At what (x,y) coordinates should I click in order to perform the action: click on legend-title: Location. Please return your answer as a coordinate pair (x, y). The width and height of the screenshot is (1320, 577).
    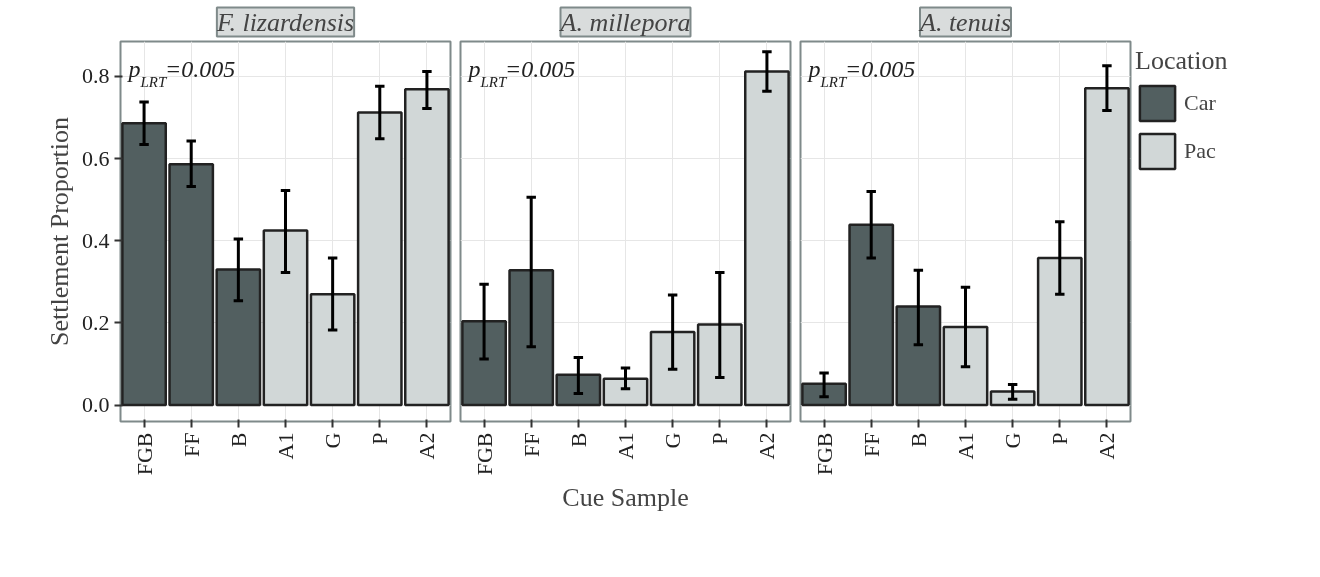
    Looking at the image, I should click on (1181, 61).